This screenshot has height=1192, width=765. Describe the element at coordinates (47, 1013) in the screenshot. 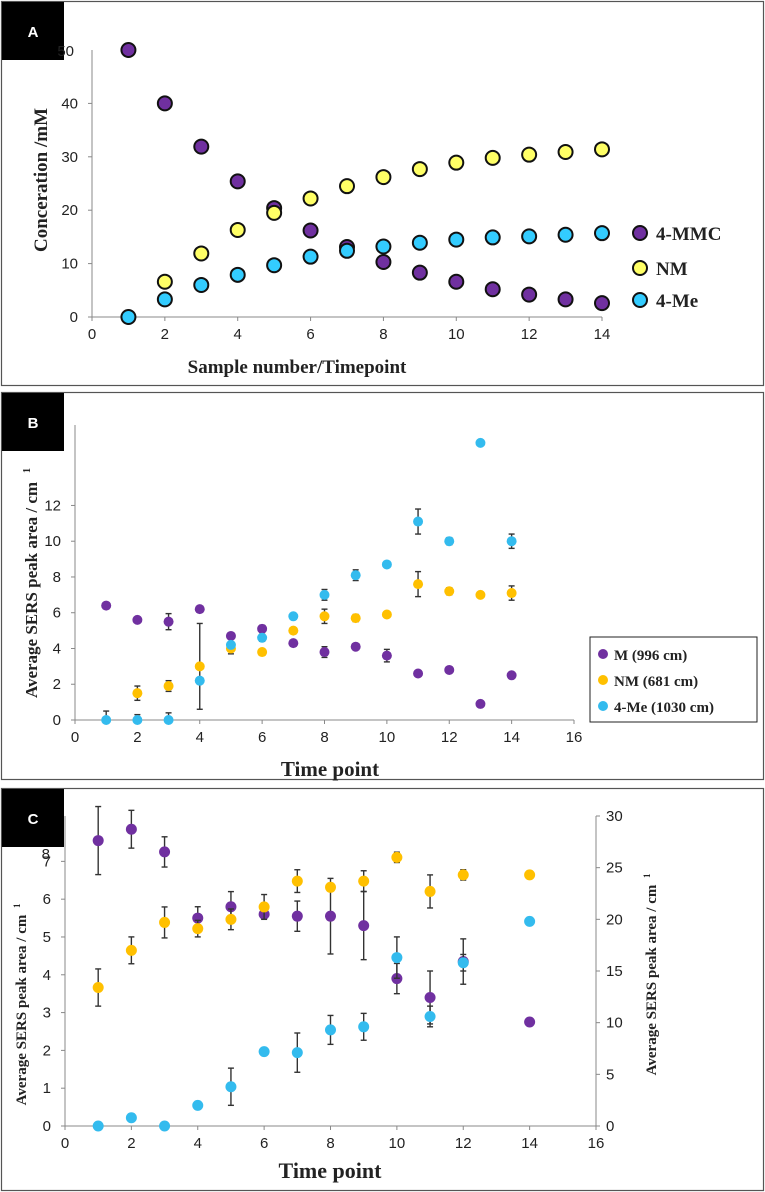

I see `panel-c-y-tick-3: 3` at that location.